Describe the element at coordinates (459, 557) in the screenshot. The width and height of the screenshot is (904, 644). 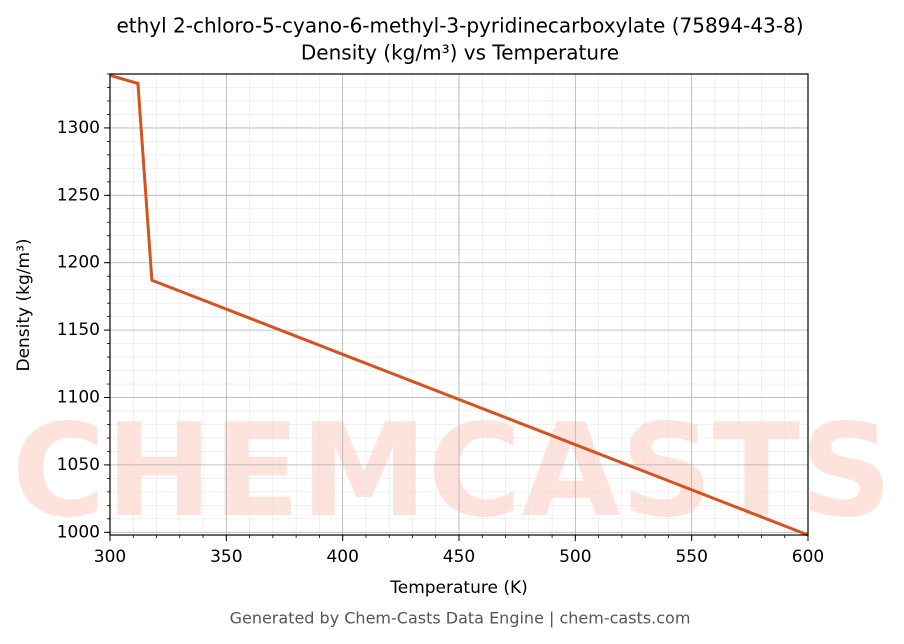
I see `x-tick-label: 450` at that location.